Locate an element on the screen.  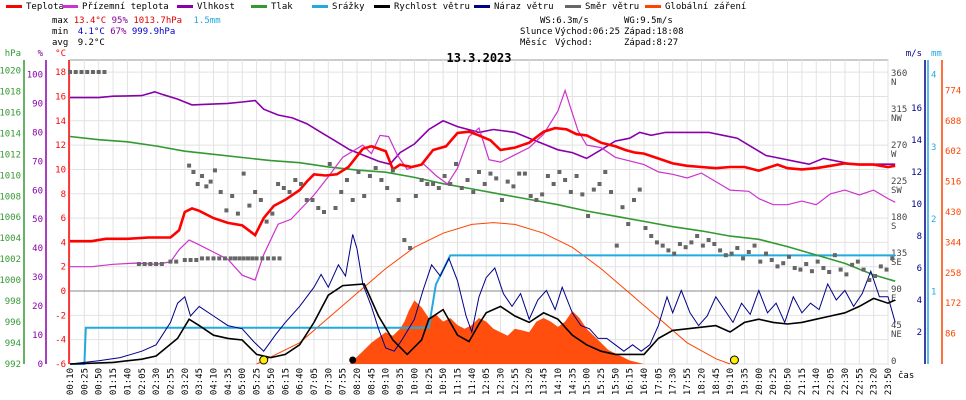
x-tick: 09:35 is located at coordinates (401, 381).